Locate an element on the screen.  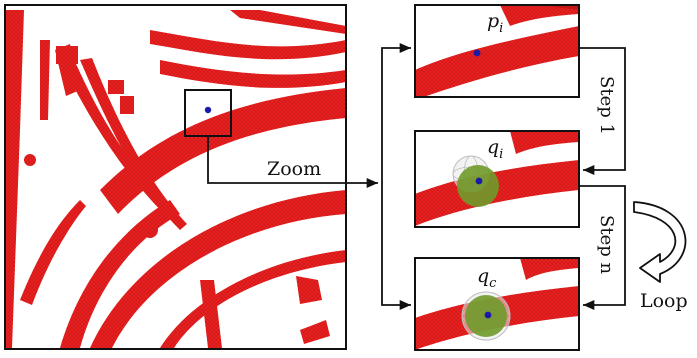
step1-label: Step 1 is located at coordinates (606, 105).